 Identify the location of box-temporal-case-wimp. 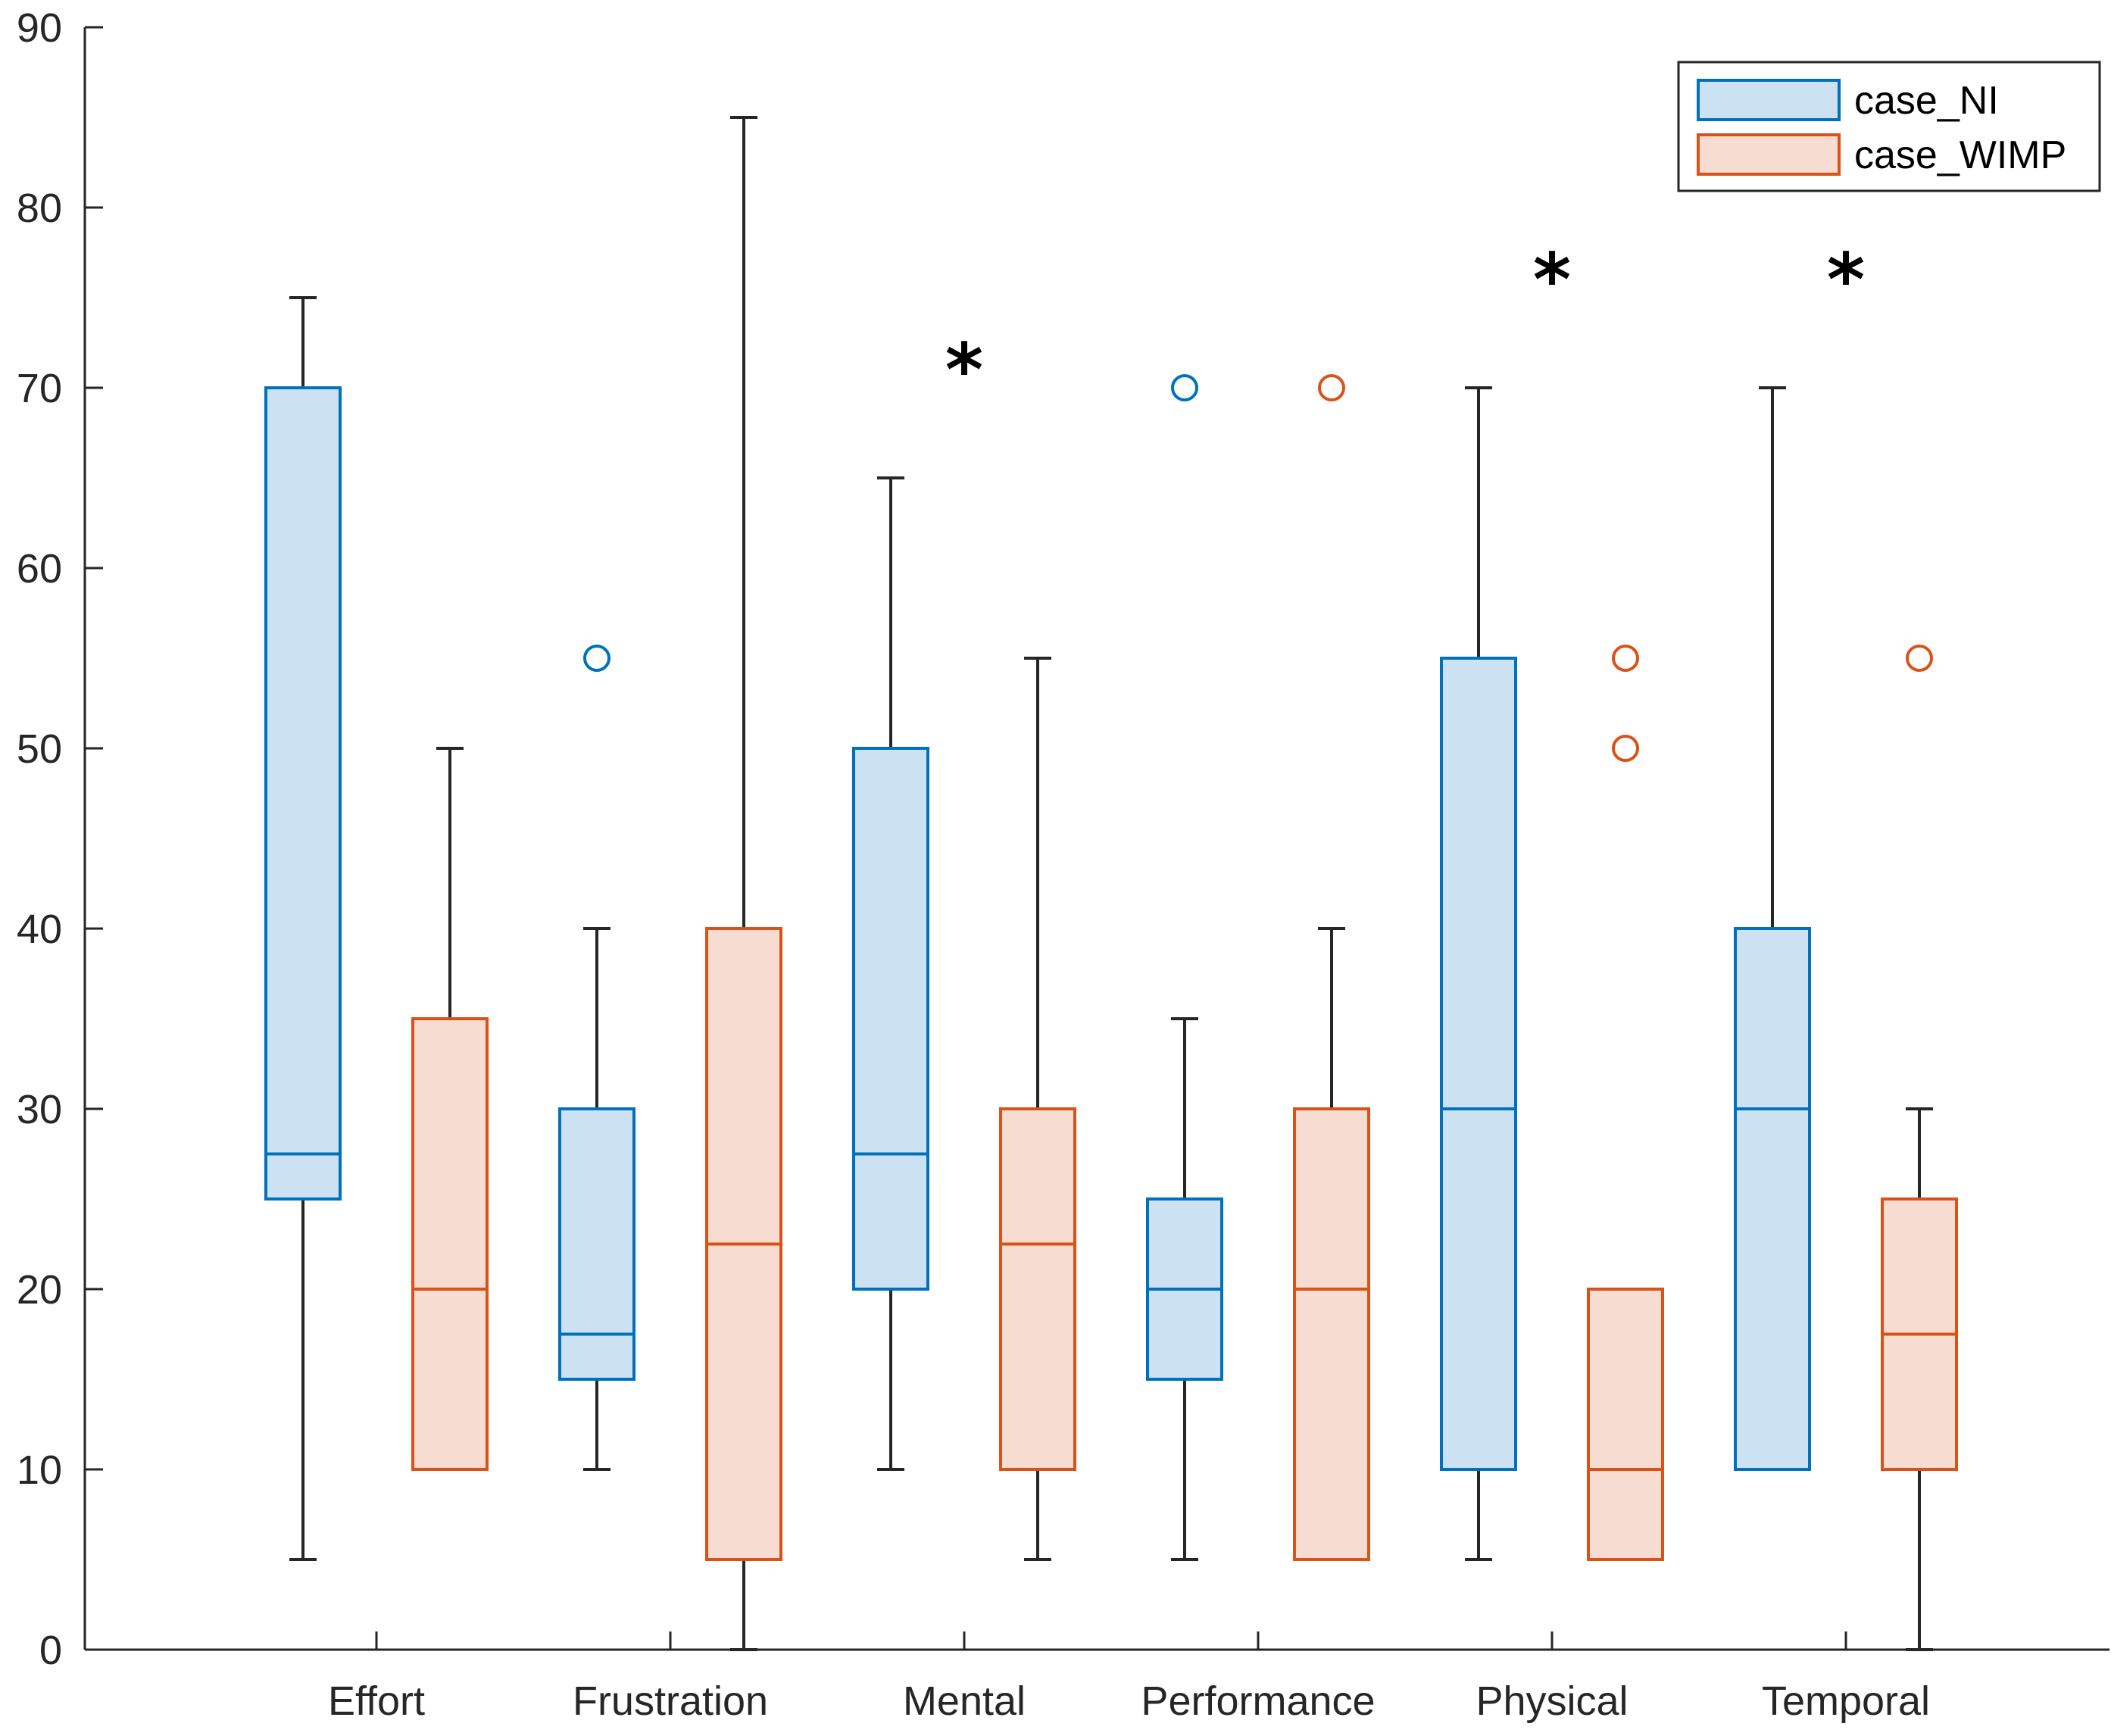
(1919, 1148).